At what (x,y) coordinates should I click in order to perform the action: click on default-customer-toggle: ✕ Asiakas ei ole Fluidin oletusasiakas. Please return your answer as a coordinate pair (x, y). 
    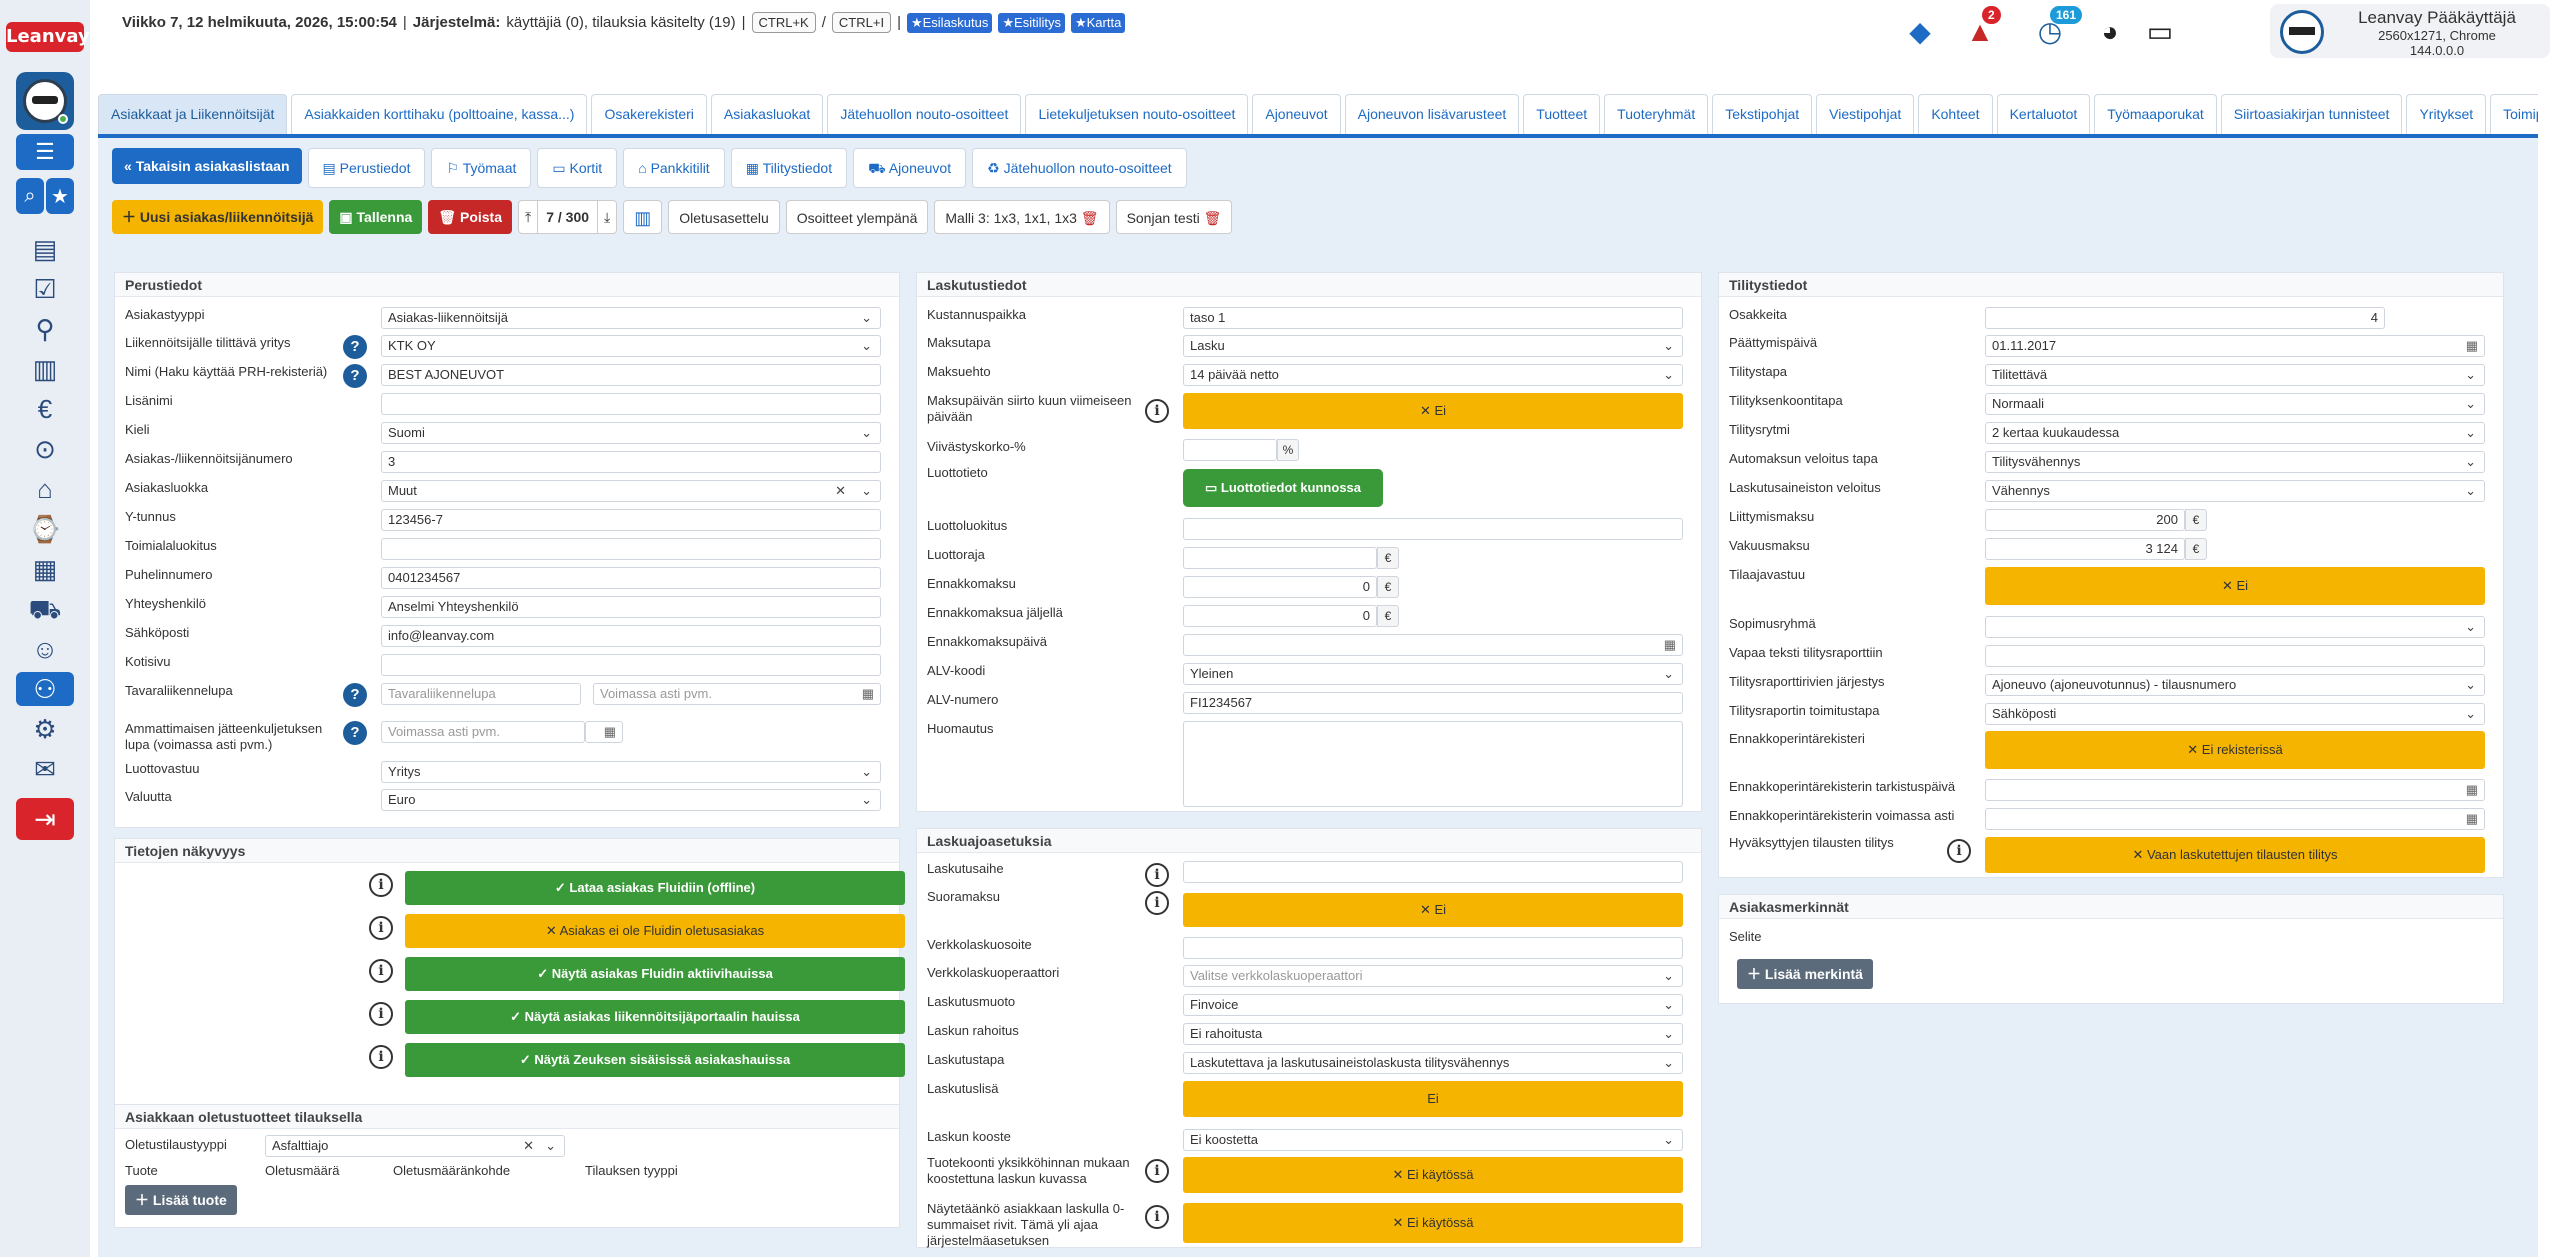
    Looking at the image, I should click on (655, 931).